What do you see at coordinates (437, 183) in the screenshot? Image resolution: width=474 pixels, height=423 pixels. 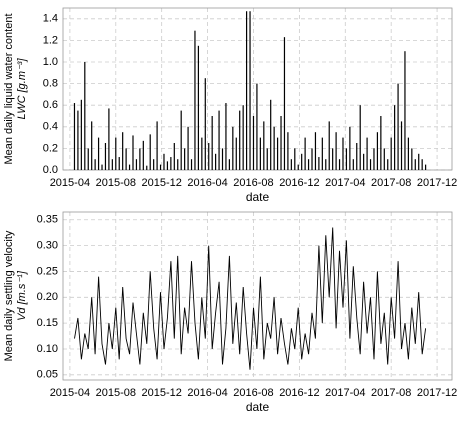 I see `x-tick-label: 2017-12` at bounding box center [437, 183].